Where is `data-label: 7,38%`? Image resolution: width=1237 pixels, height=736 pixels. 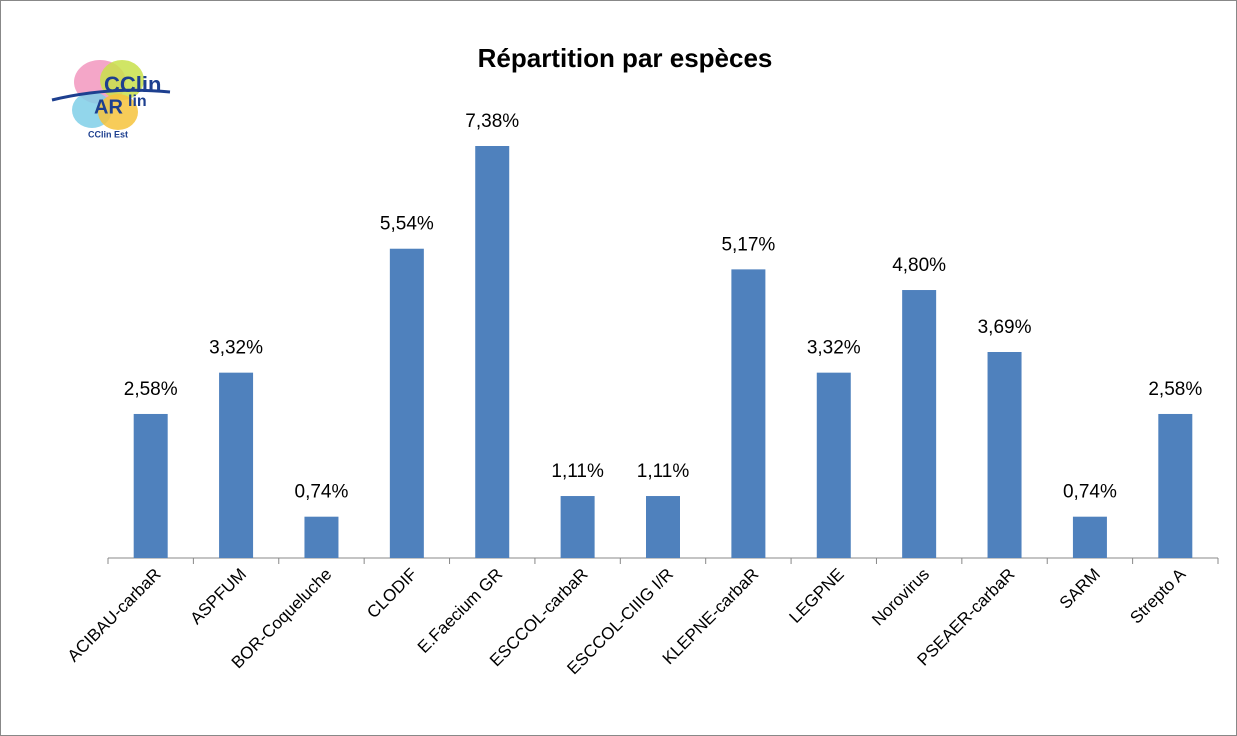 data-label: 7,38% is located at coordinates (492, 121).